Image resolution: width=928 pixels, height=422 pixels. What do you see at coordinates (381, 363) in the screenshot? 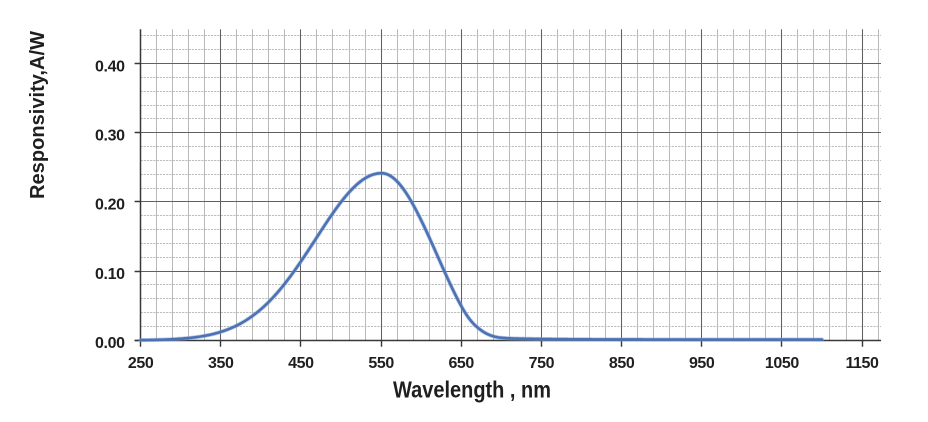
I see `svg-text: 550` at bounding box center [381, 363].